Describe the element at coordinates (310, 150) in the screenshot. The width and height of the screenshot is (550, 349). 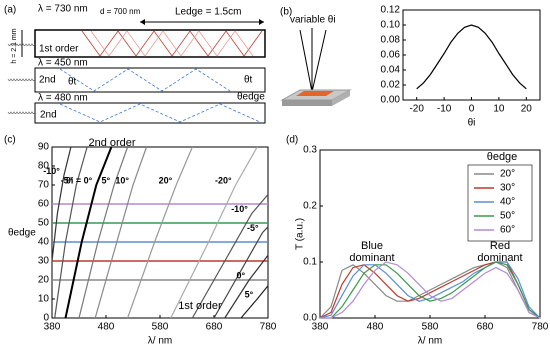
I see `y-tick-label: 0.3` at that location.